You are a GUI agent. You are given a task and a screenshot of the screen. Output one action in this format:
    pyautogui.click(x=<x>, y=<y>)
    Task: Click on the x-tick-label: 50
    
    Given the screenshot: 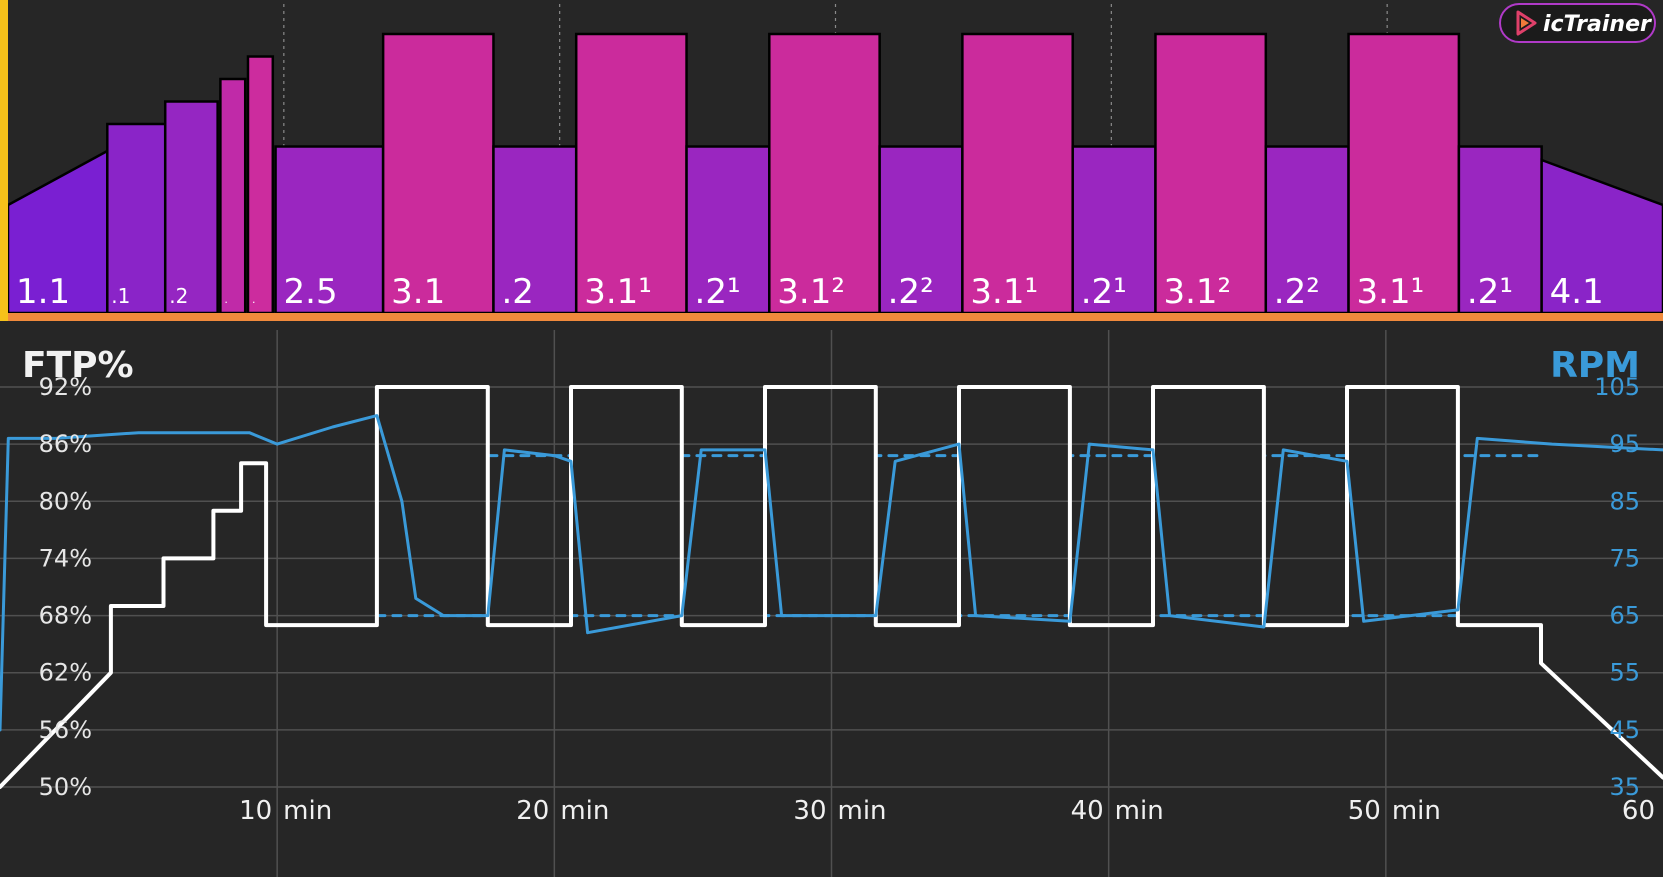 What is the action you would take?
    pyautogui.click(x=1364, y=811)
    